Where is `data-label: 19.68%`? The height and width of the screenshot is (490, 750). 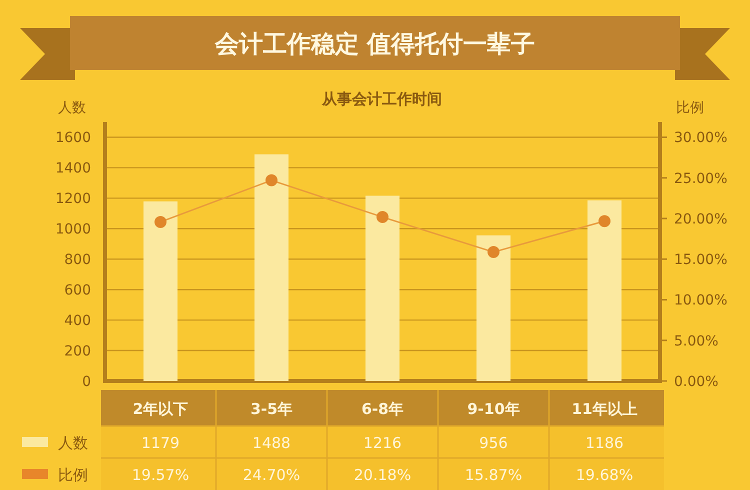
data-label: 19.68% is located at coordinates (605, 475).